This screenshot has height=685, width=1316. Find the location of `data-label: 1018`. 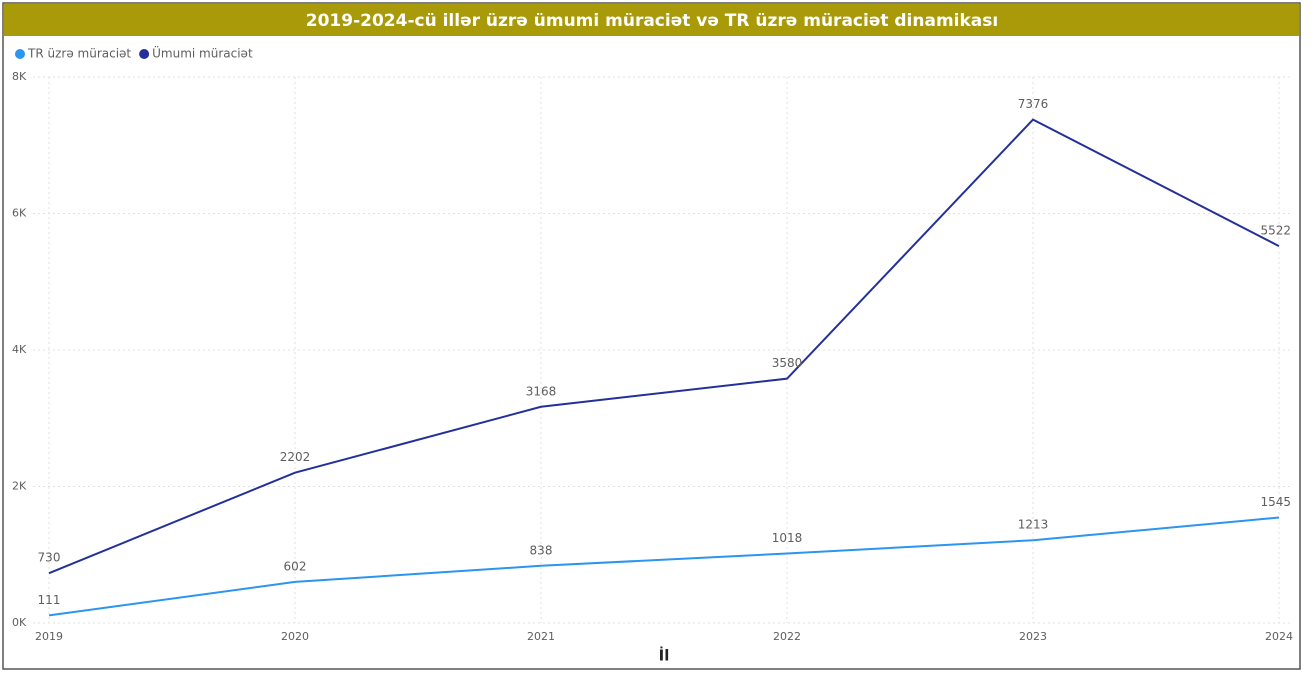

data-label: 1018 is located at coordinates (787, 538).